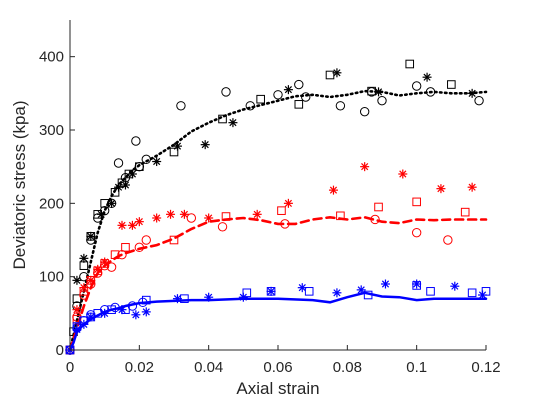  Describe the element at coordinates (347, 367) in the screenshot. I see `x-tick-label: 0.08` at that location.